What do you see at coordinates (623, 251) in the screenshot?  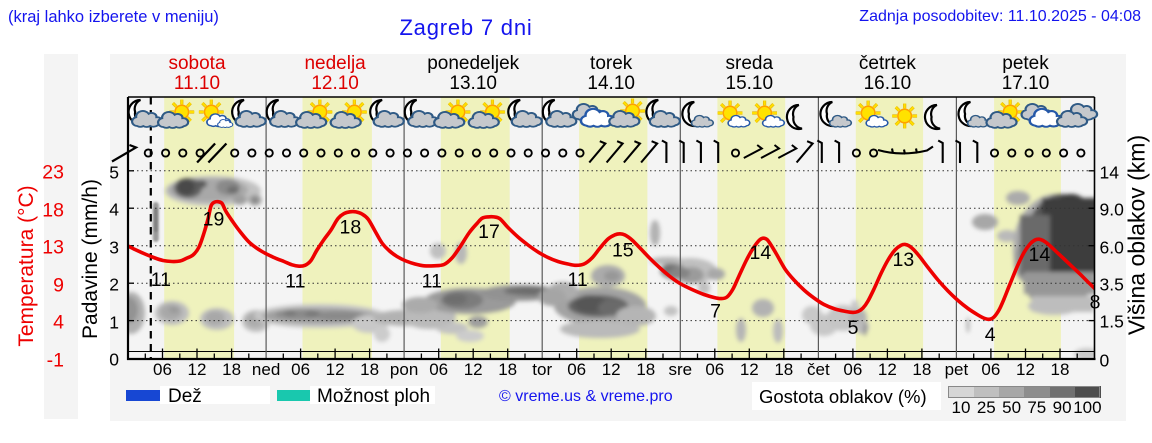 I see `svg-text: 15` at bounding box center [623, 251].